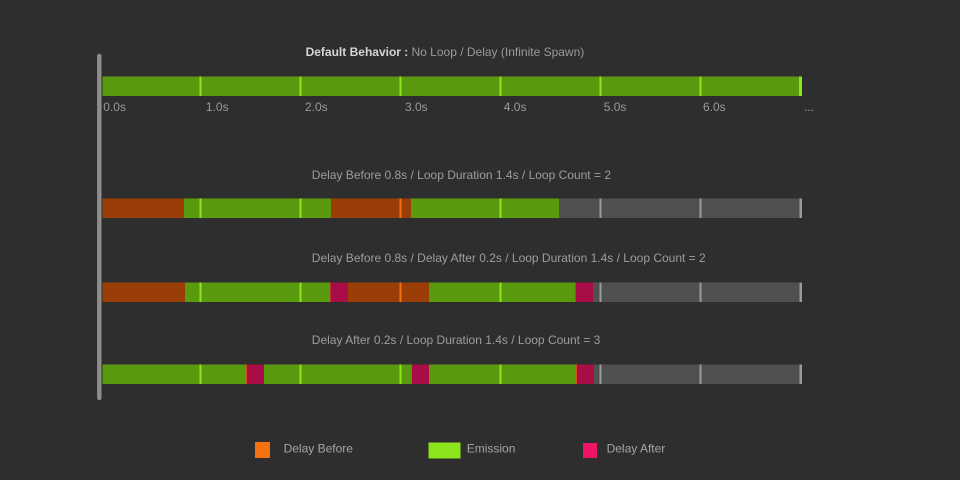  Describe the element at coordinates (636, 449) in the screenshot. I see `svg-text: Delay After` at that location.